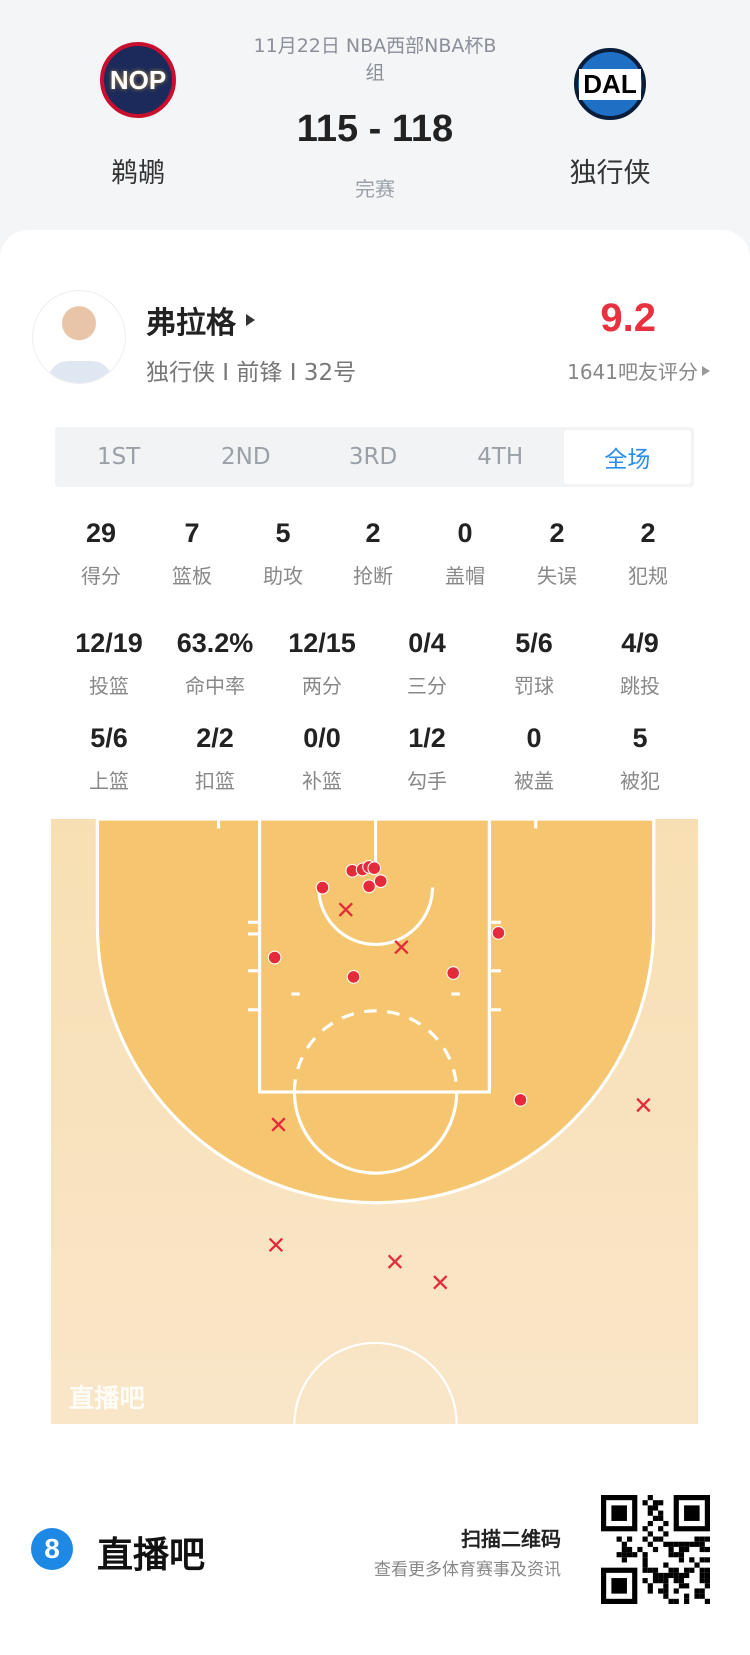 The width and height of the screenshot is (750, 1655). I want to click on lane, so click(374, 956).